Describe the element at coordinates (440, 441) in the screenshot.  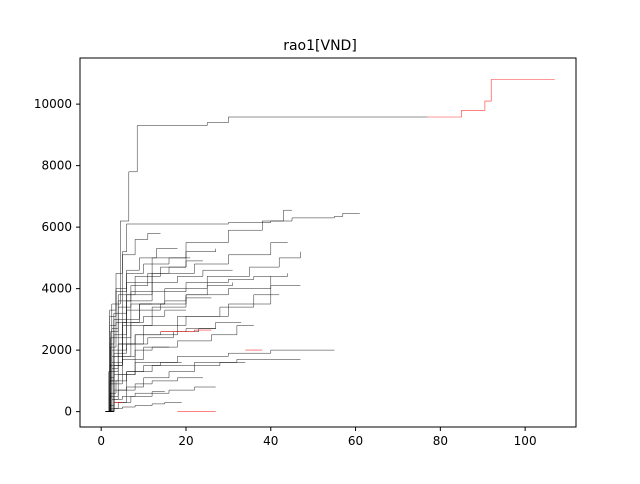
I see `x-tick-label: 80` at that location.